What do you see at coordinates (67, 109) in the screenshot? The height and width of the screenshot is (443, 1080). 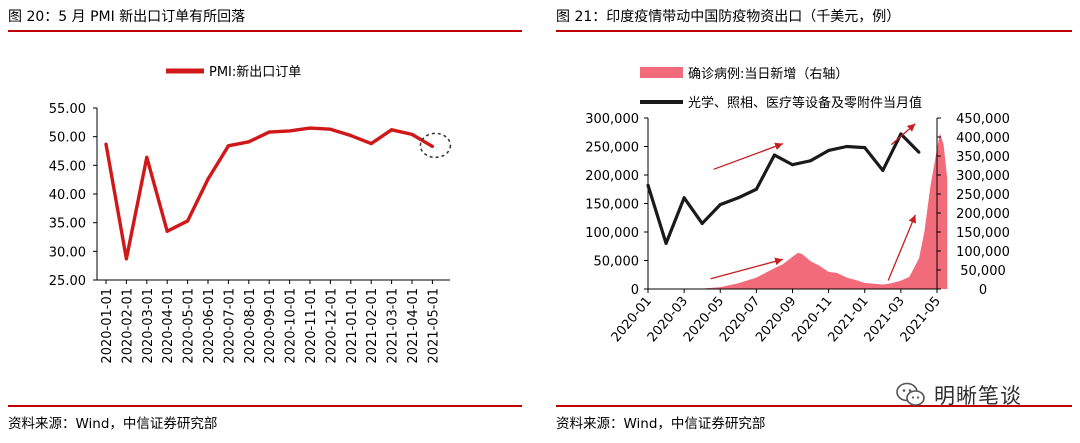 I see `y-tick-label: 55.00` at bounding box center [67, 109].